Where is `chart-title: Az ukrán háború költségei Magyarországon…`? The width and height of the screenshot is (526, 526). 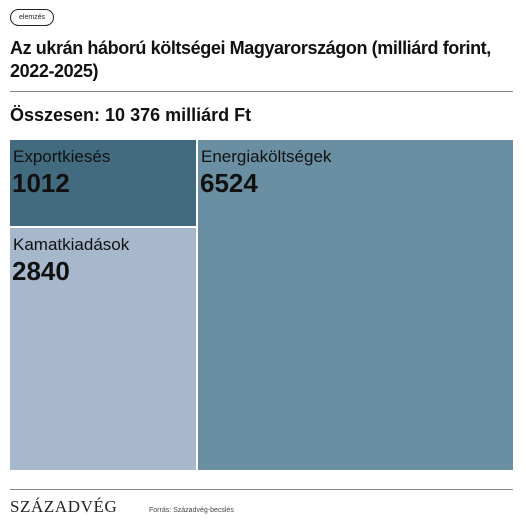
chart-title: Az ukrán háború költségei Magyarországon… is located at coordinates (250, 59).